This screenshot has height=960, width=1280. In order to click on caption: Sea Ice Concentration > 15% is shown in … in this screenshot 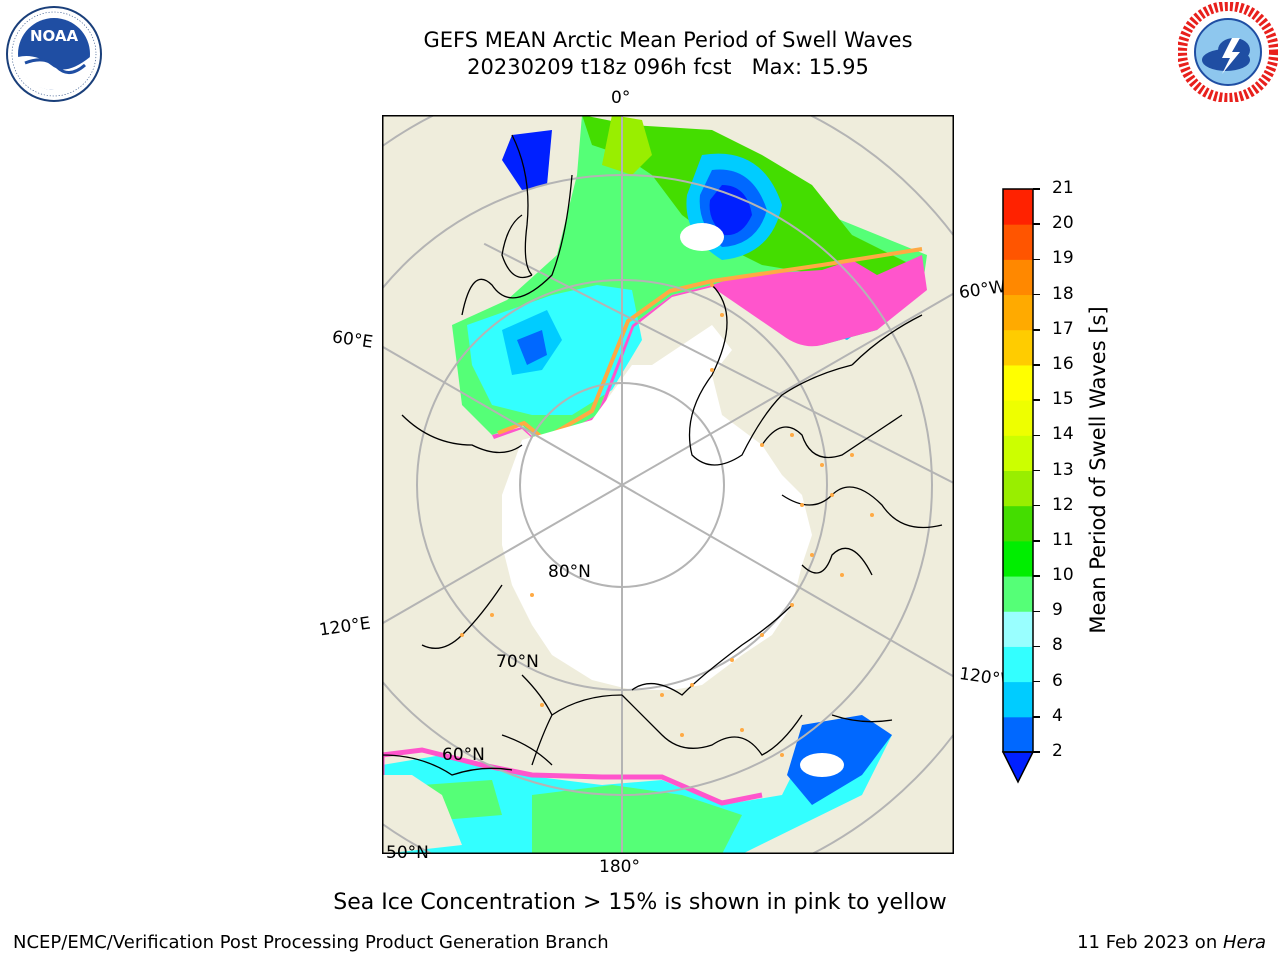, I will do `click(640, 902)`.